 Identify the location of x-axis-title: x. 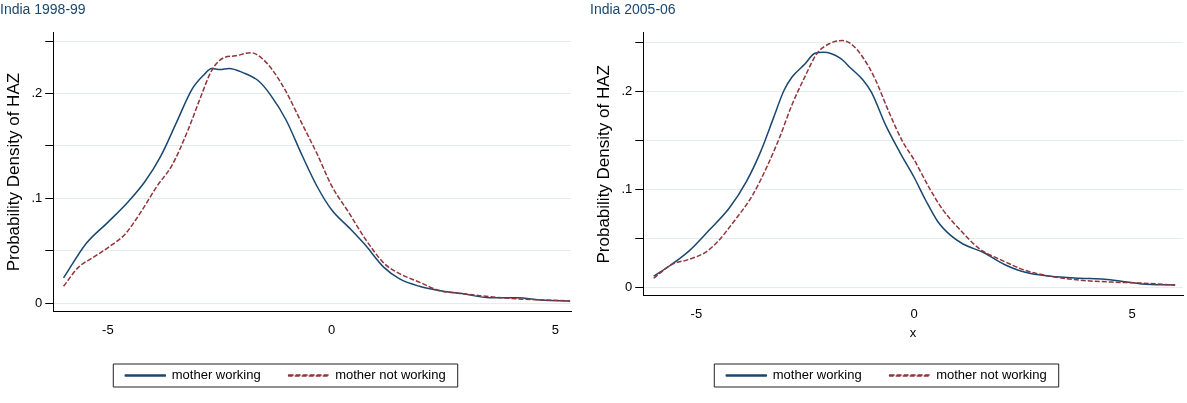
(913, 332).